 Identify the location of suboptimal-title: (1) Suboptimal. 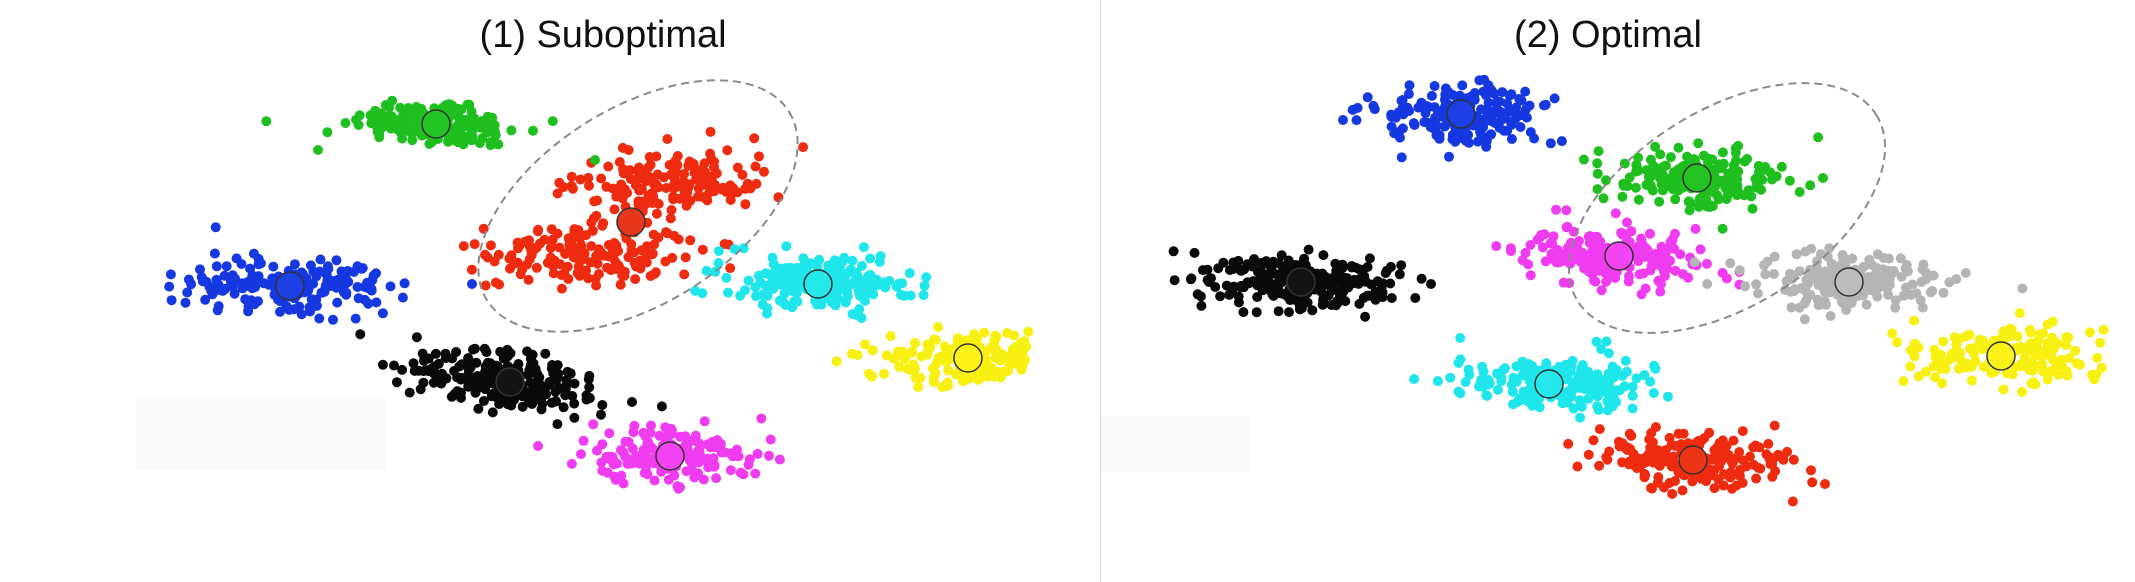
(603, 35).